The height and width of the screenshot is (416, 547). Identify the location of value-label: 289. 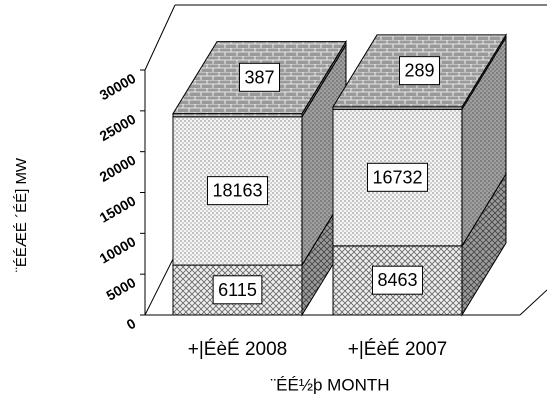
(419, 71).